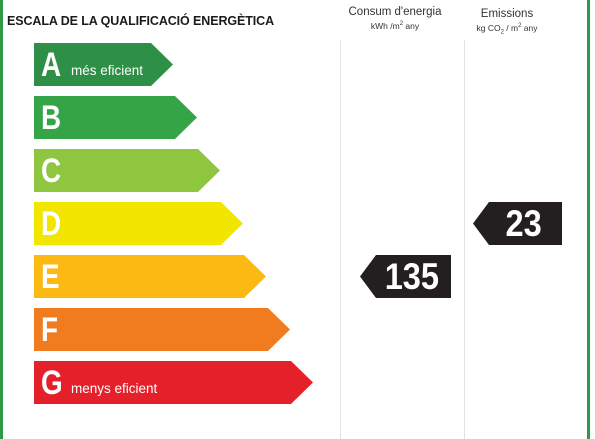 The image size is (595, 439). Describe the element at coordinates (51, 170) in the screenshot. I see `rating-letter: C` at that location.